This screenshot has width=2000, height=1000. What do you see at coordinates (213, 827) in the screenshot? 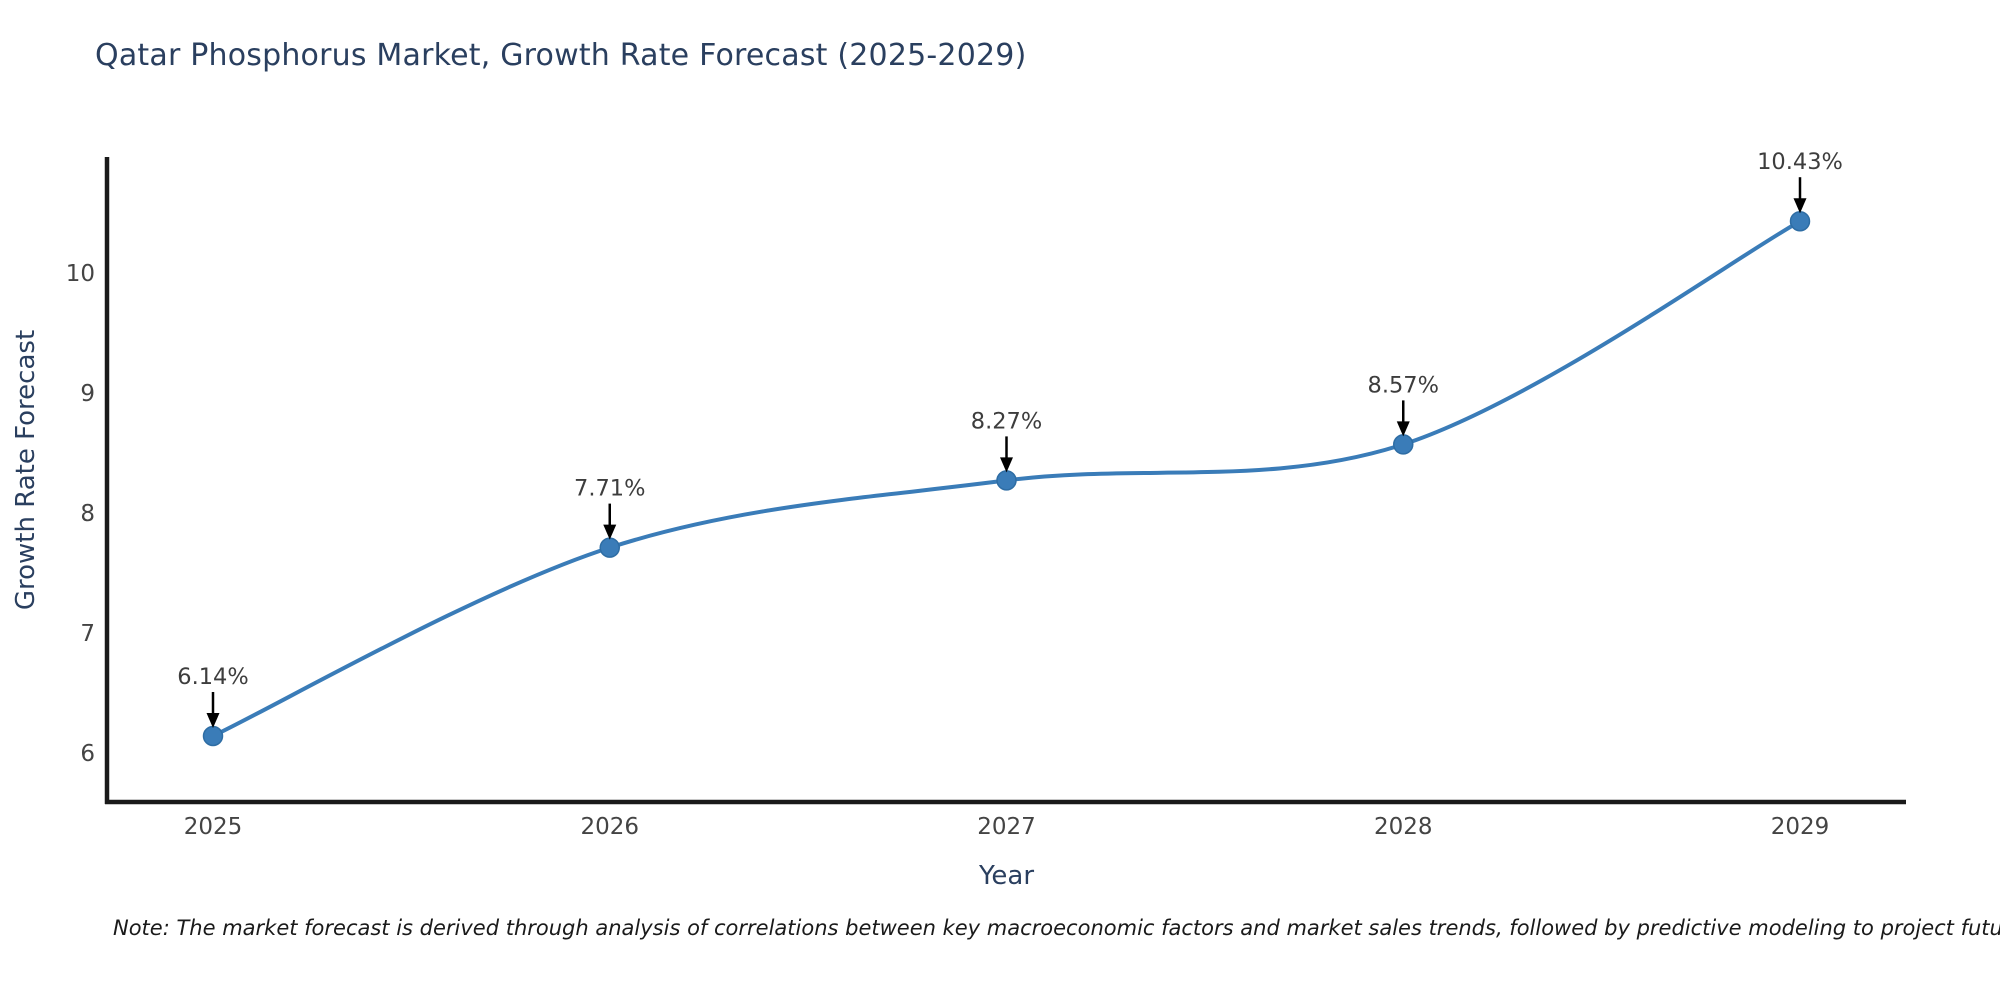
I see `x-tick-label: 2025` at bounding box center [213, 827].